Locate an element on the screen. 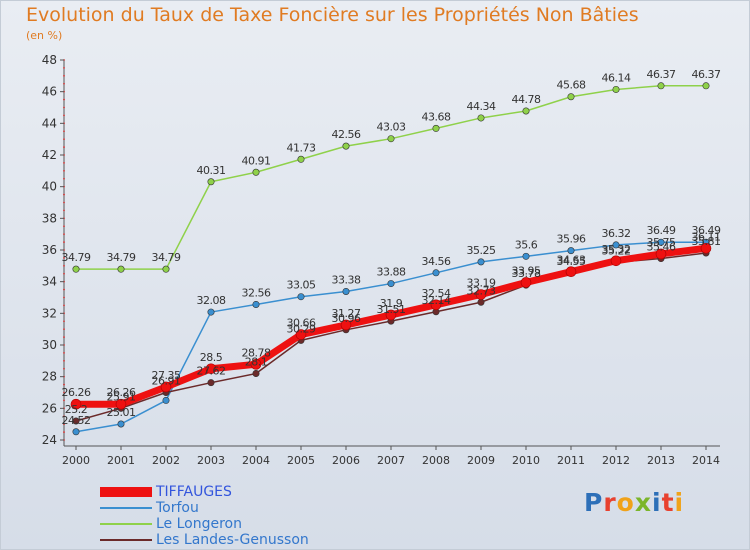  x-tick-label: 2004 is located at coordinates (256, 460).